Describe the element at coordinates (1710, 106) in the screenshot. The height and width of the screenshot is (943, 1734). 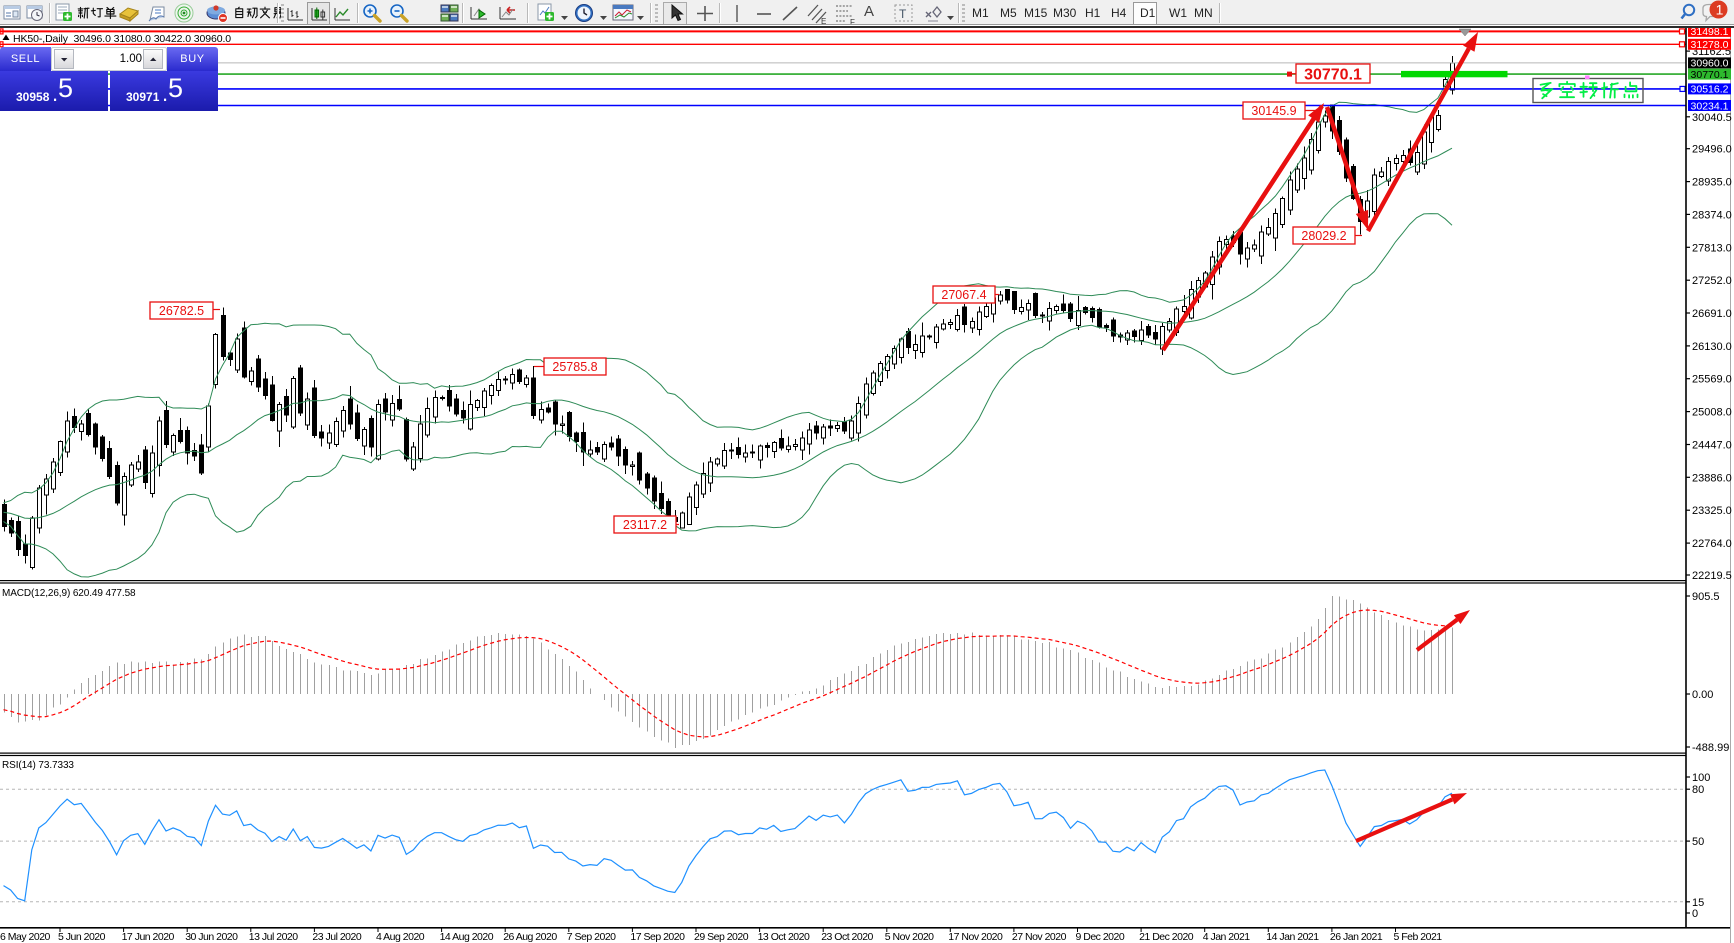
I see `svg-text: 30234.1` at that location.